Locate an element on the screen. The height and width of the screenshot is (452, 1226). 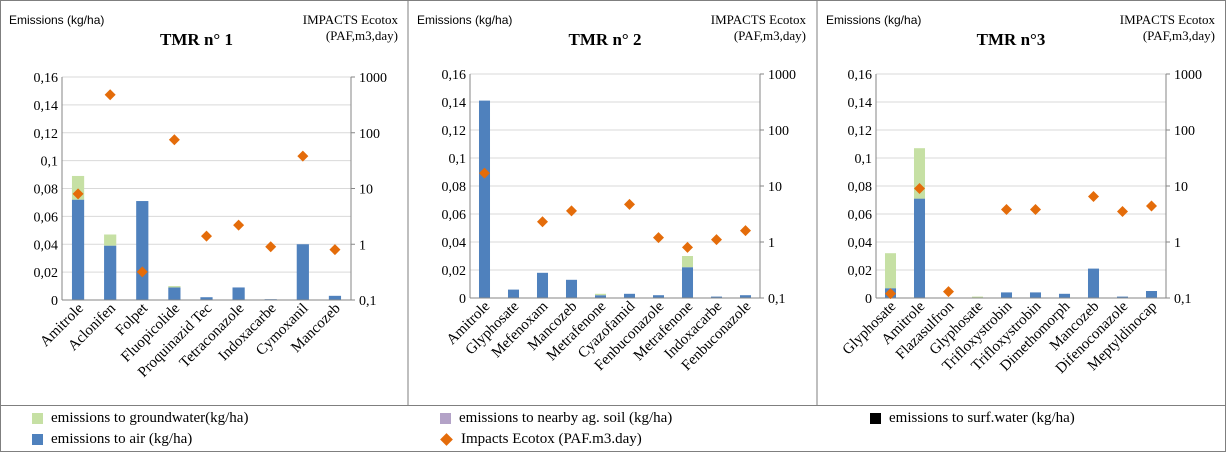
y-tick-label: 0,1 is located at coordinates (458, 159).